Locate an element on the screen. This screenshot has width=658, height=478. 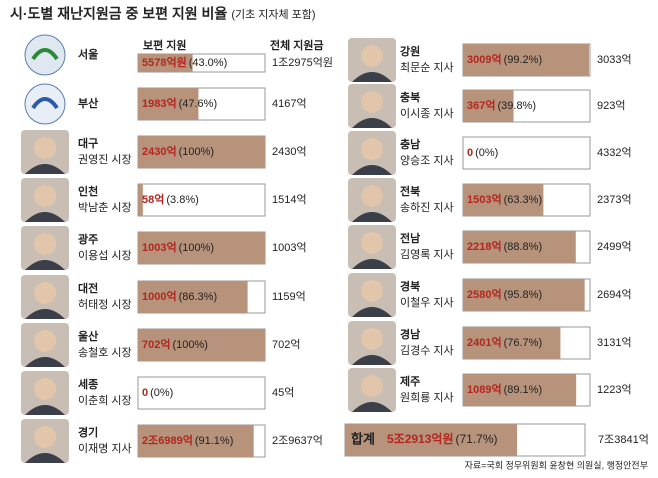
total-label: 1003억 is located at coordinates (289, 247).